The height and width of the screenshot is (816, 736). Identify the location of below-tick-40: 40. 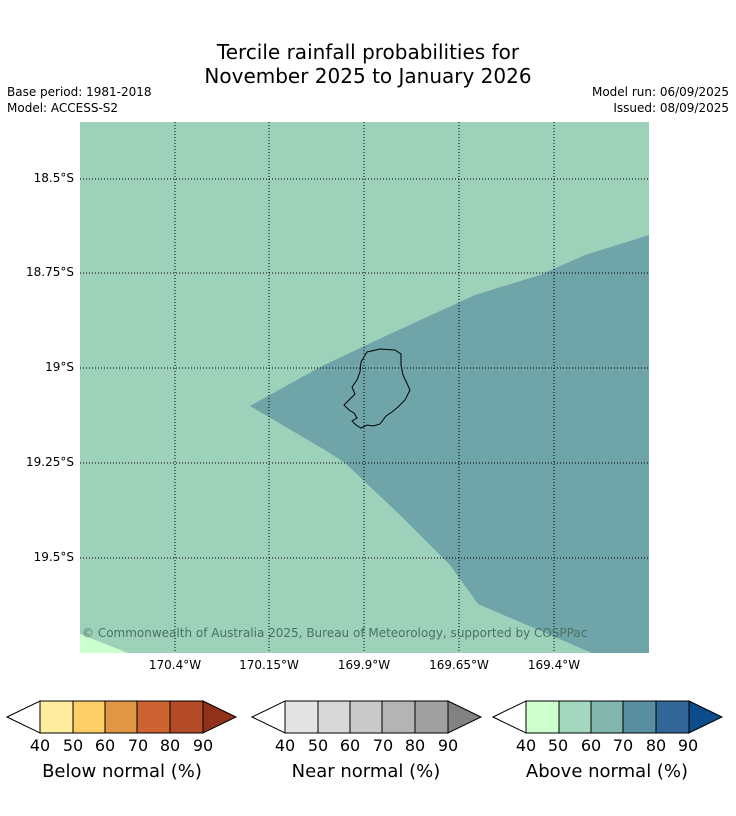
(40, 745).